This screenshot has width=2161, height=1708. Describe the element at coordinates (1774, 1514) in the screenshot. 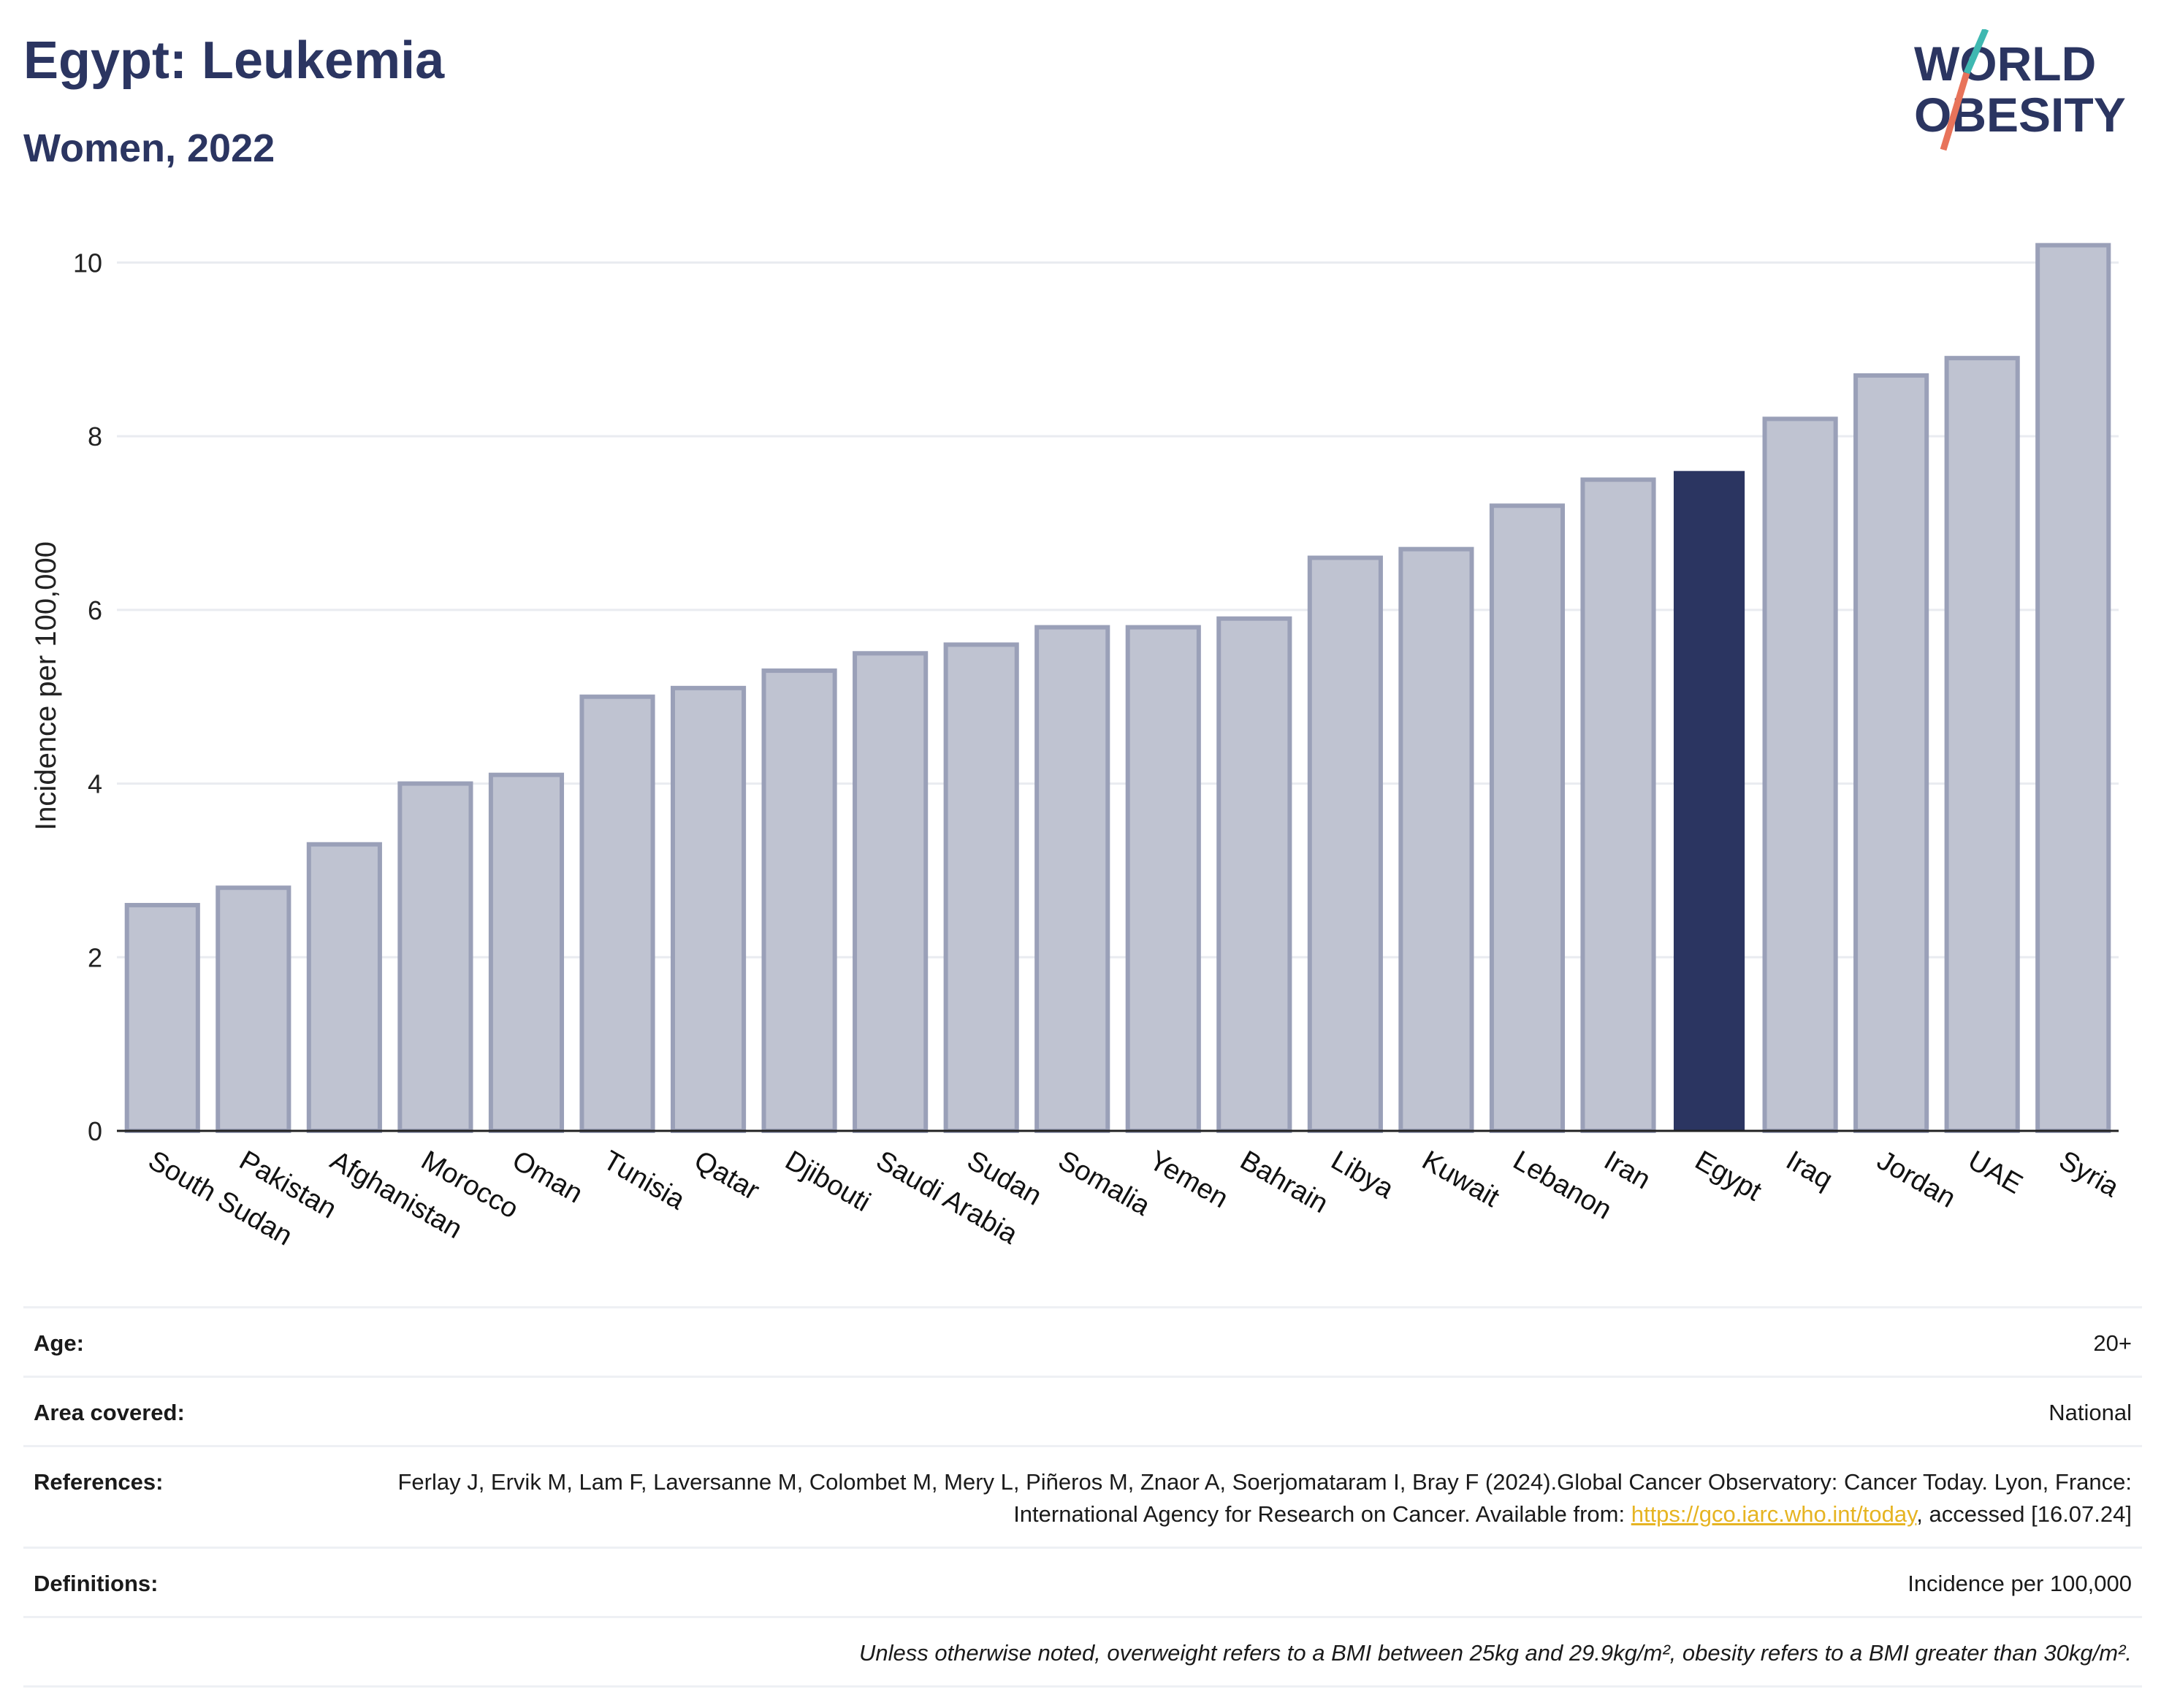

I see `references-link: https://gco.iarc.who.int/today` at that location.